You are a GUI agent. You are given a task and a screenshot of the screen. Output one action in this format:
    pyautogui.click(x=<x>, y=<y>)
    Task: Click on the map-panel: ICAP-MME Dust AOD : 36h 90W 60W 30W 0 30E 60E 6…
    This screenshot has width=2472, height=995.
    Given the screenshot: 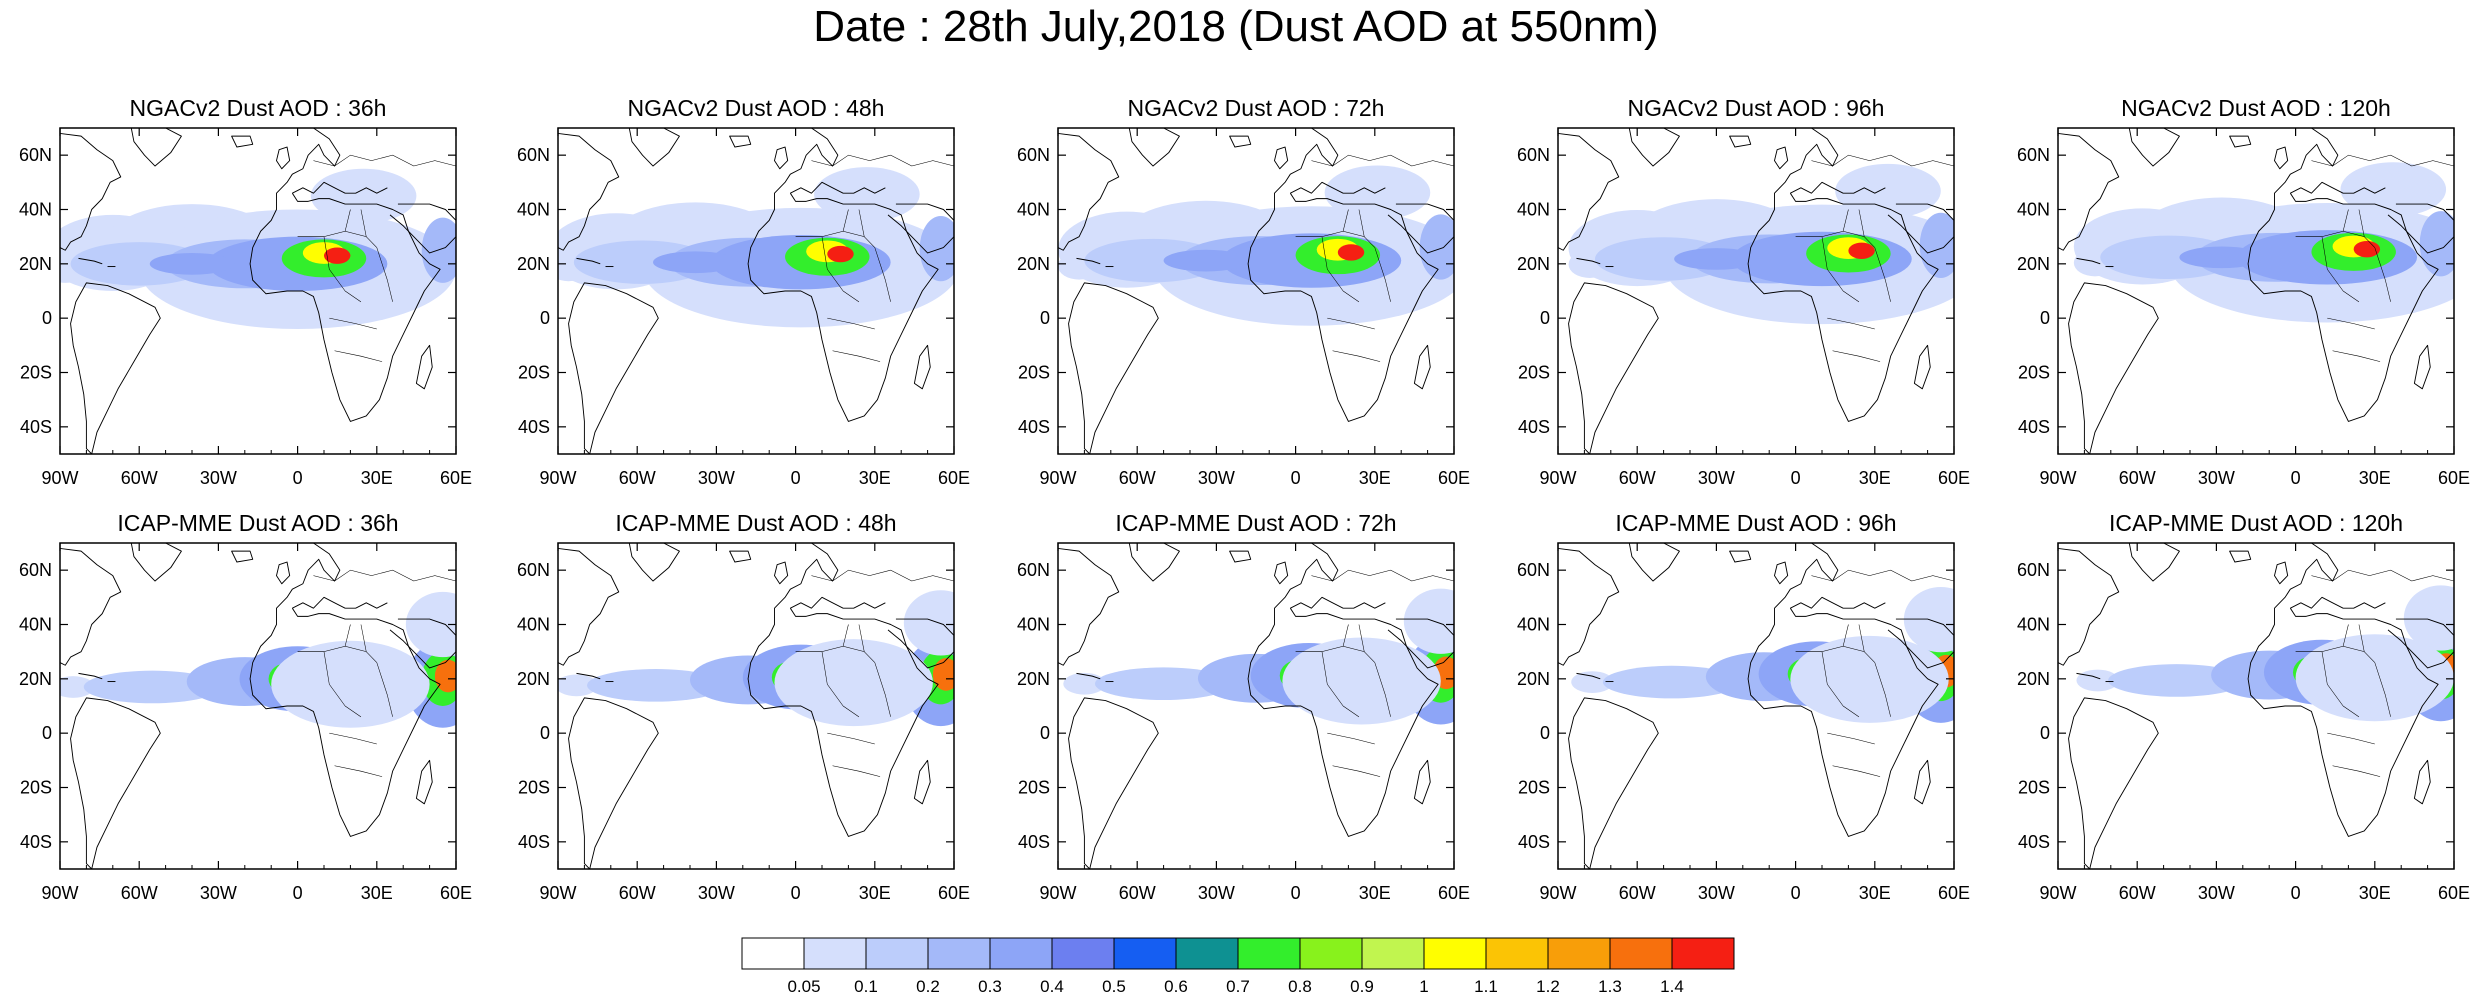 What is the action you would take?
    pyautogui.click(x=245, y=706)
    